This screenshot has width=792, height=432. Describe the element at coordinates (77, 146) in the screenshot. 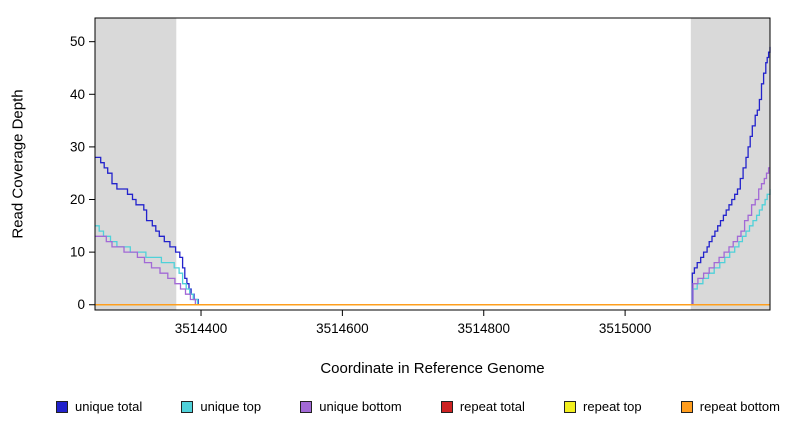

I see `y-tick-label: 30` at that location.